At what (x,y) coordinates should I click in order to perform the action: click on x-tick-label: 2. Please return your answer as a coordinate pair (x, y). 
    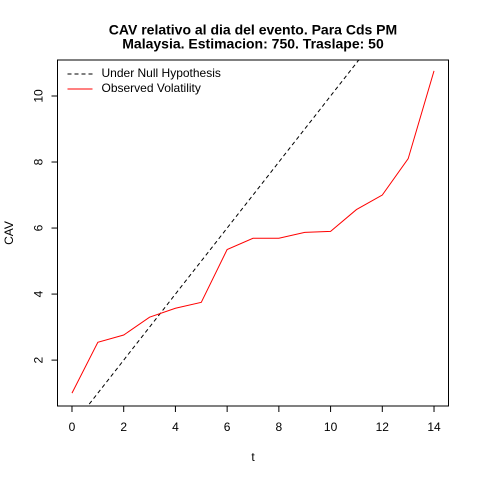
    Looking at the image, I should click on (123, 427).